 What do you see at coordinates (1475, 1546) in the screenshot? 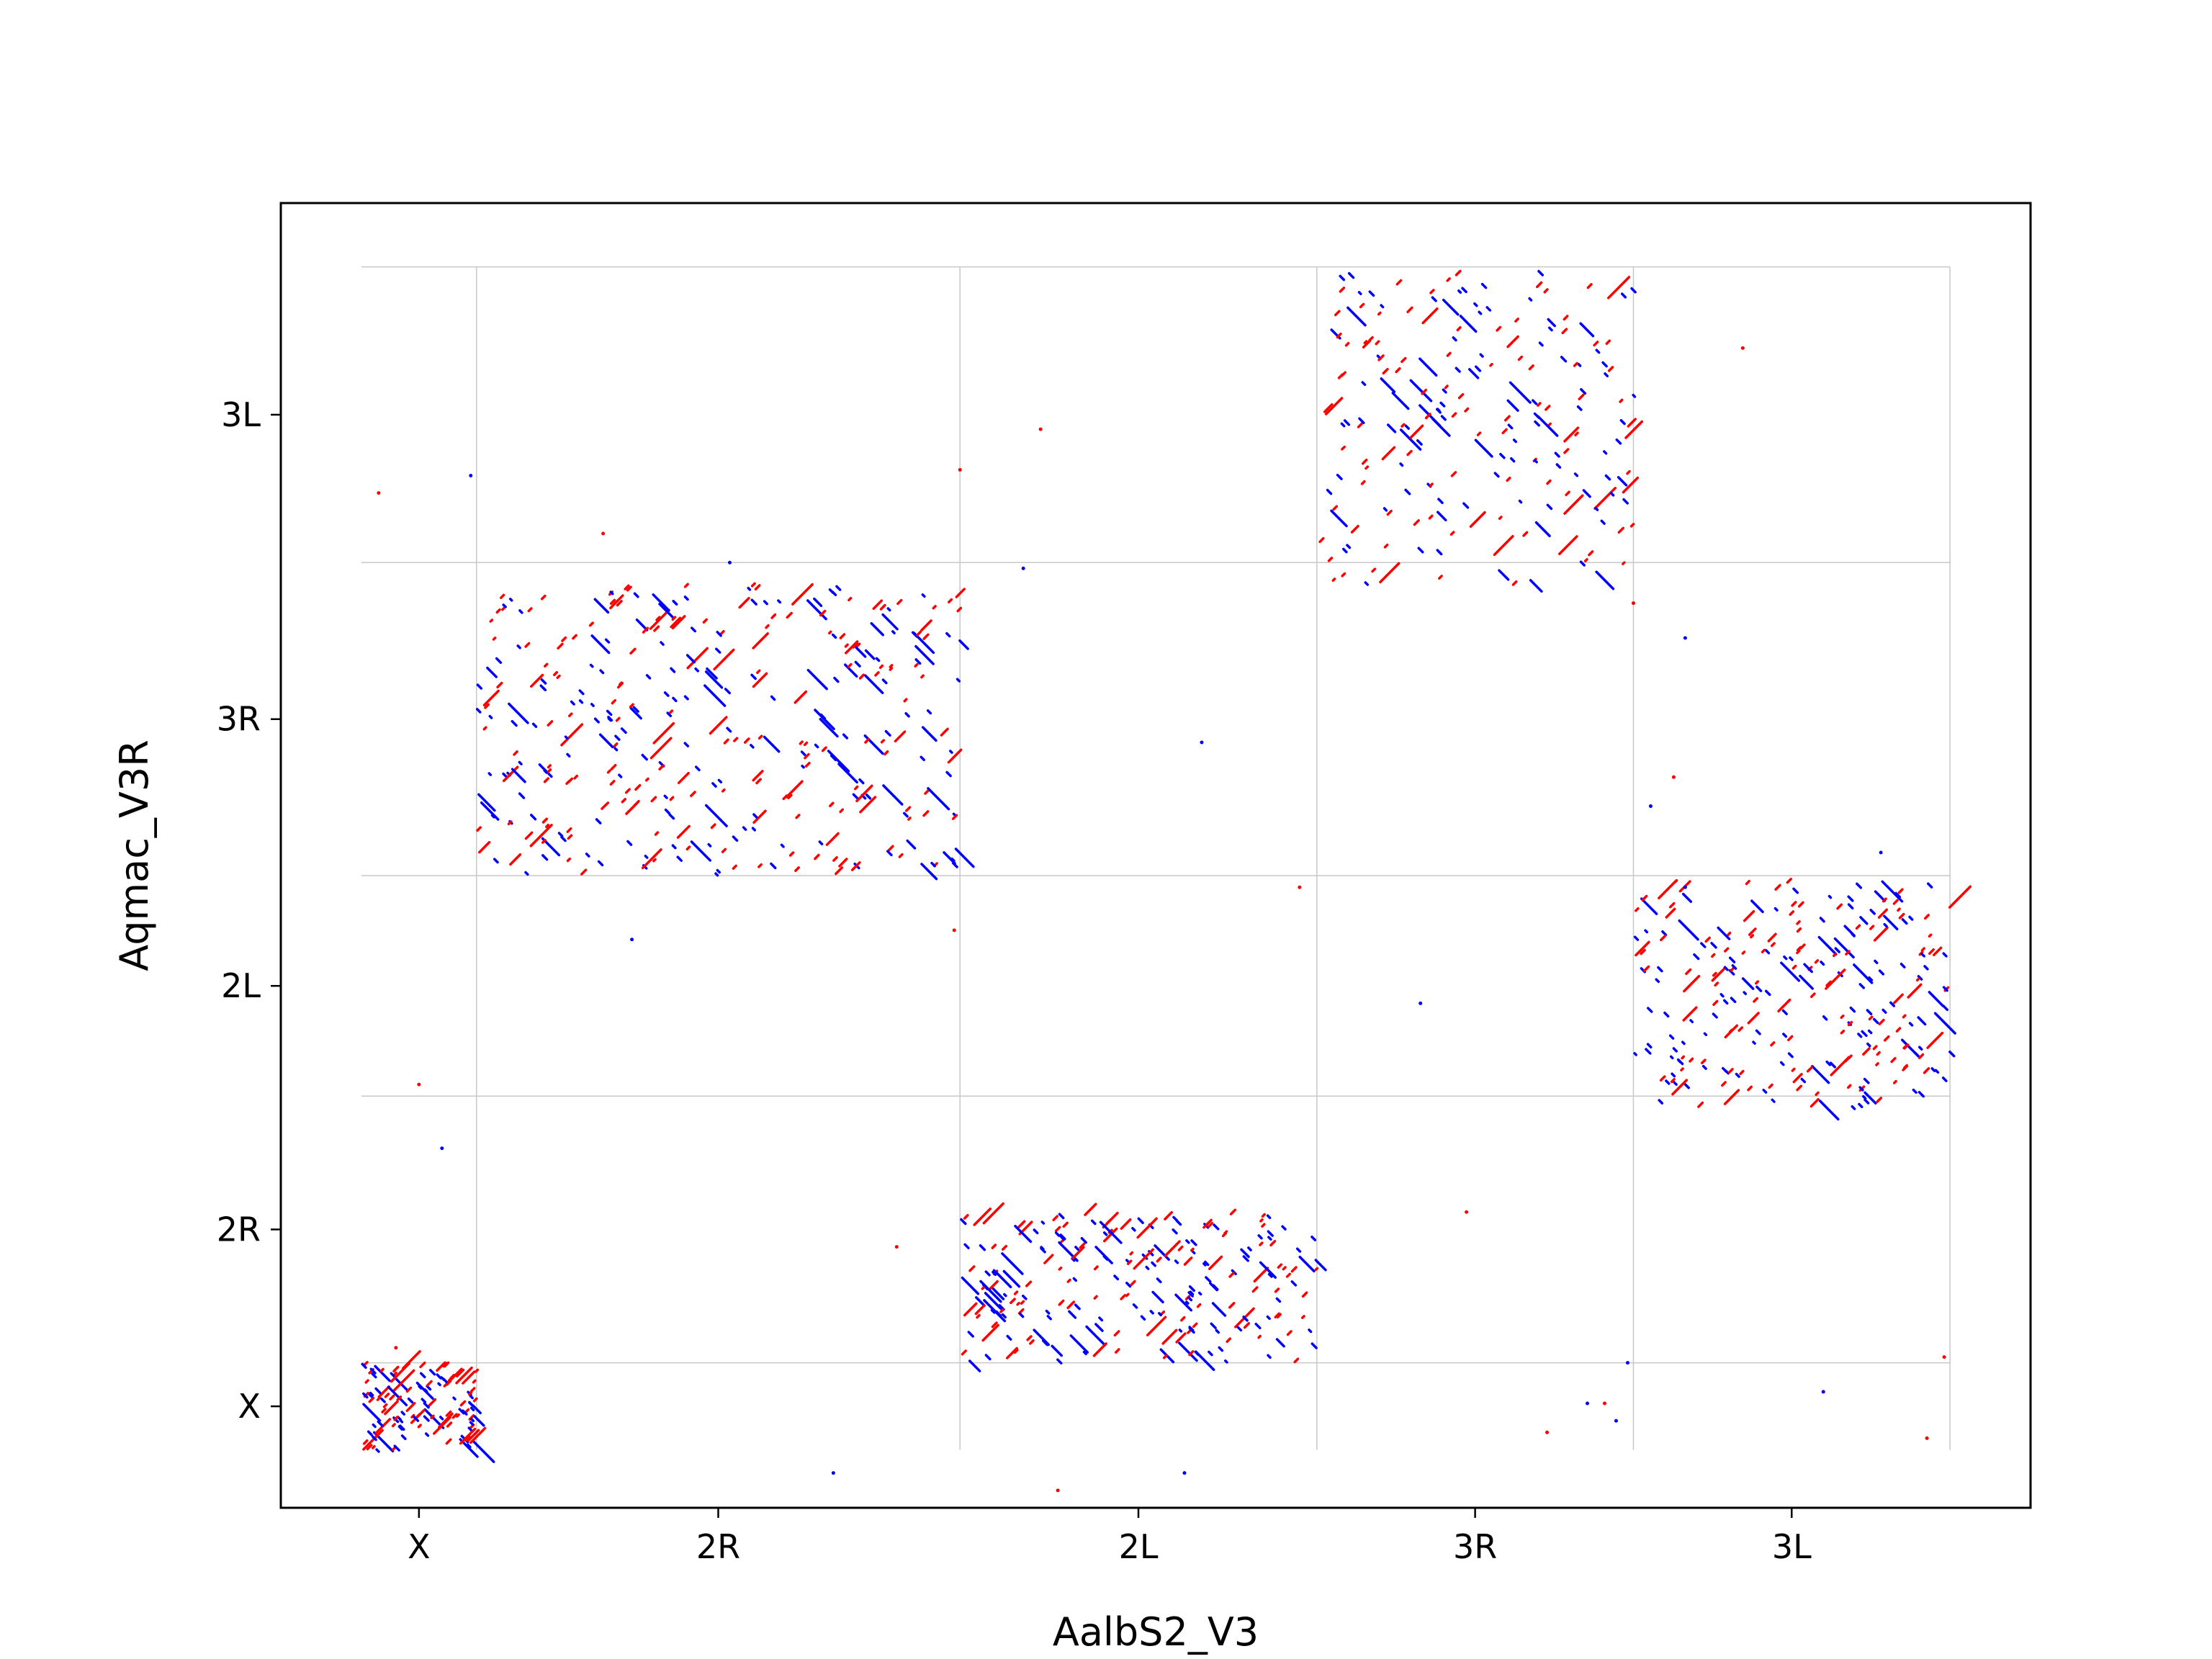
I see `x-tick-label: 3R` at bounding box center [1475, 1546].